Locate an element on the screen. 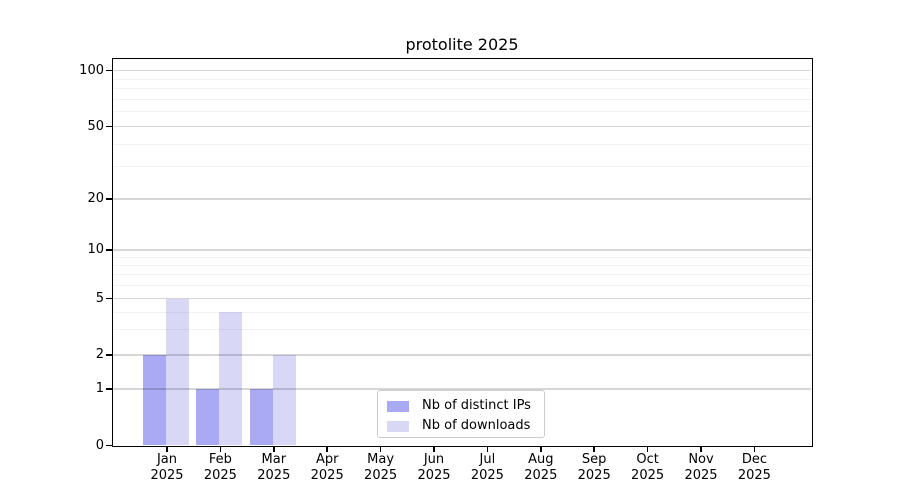 This screenshot has width=900, height=500. legend-item-downloads: Nb of downloads is located at coordinates (461, 426).